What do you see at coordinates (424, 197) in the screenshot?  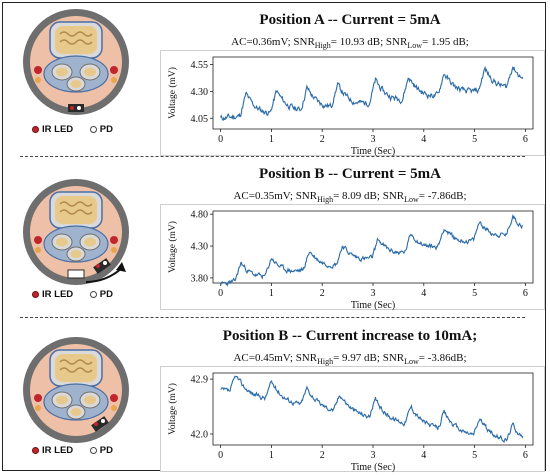 I see `snr-low: SNRLow= -7.86dB;` at bounding box center [424, 197].